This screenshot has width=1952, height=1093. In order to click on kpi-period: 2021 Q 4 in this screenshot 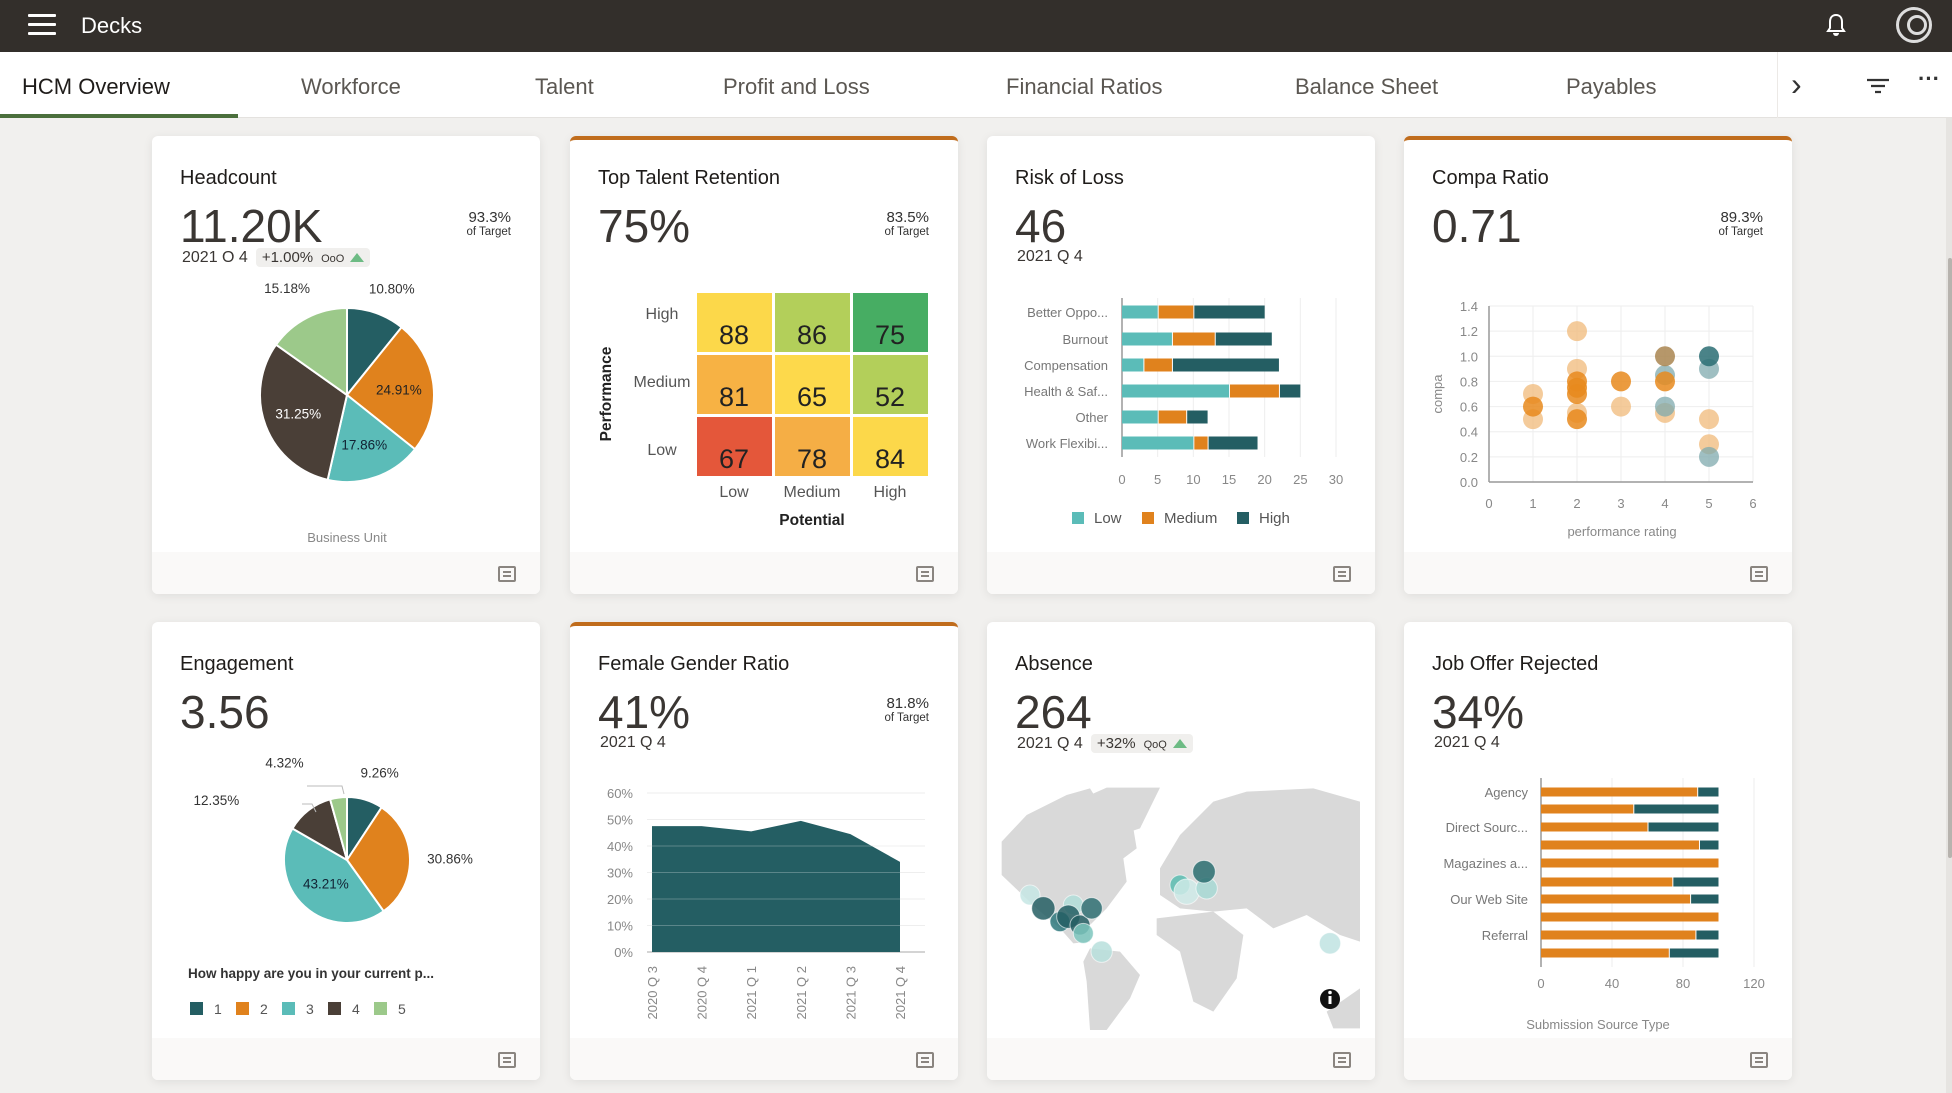, I will do `click(633, 742)`.